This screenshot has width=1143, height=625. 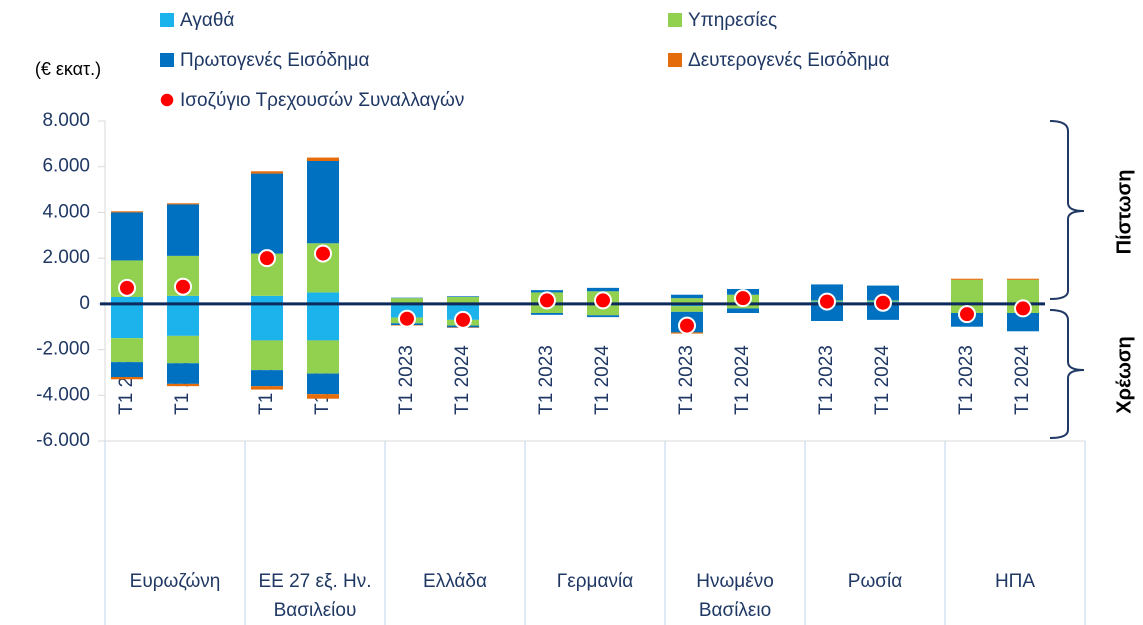 I want to click on group-label: Ηνωμένο Βασίλειο, so click(x=735, y=596).